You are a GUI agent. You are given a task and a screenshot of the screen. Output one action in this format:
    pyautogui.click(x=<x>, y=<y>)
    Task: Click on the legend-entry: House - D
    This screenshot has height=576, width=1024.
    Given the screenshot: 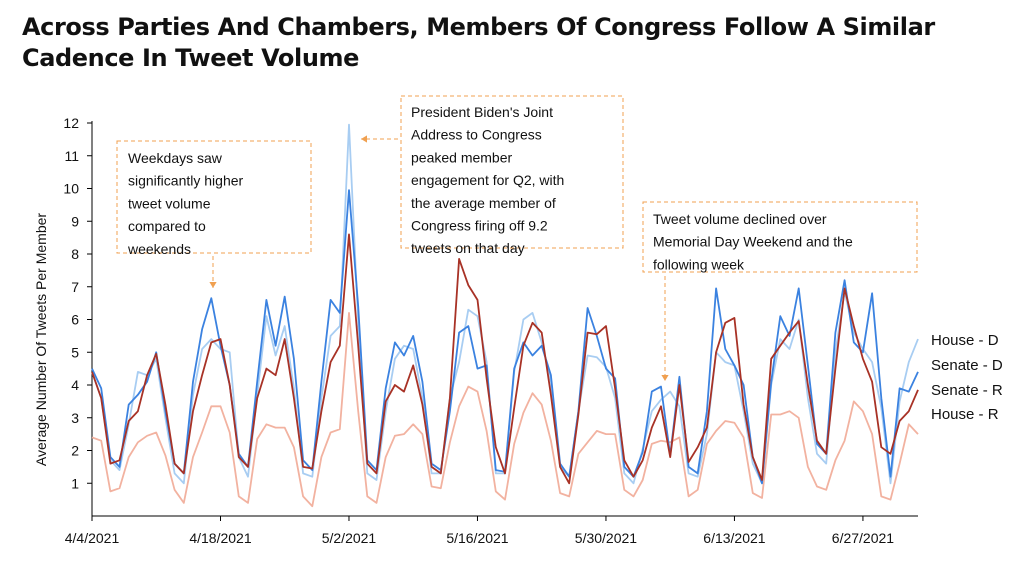 What is the action you would take?
    pyautogui.click(x=965, y=340)
    